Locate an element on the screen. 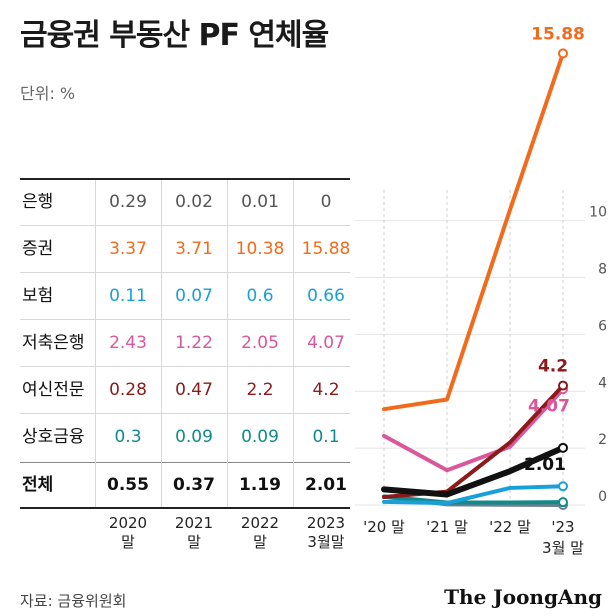 This screenshot has width=614, height=616. row-label: 은행 is located at coordinates (38, 202).